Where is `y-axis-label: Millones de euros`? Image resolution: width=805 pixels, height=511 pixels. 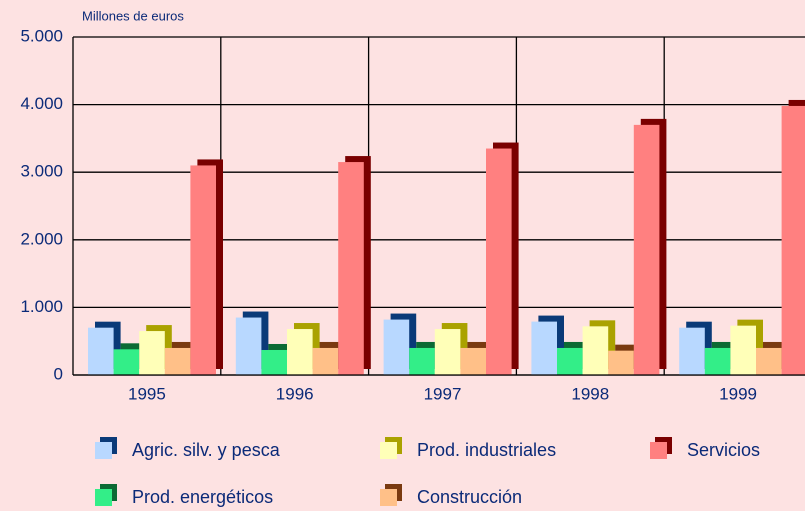 y-axis-label: Millones de euros is located at coordinates (133, 15).